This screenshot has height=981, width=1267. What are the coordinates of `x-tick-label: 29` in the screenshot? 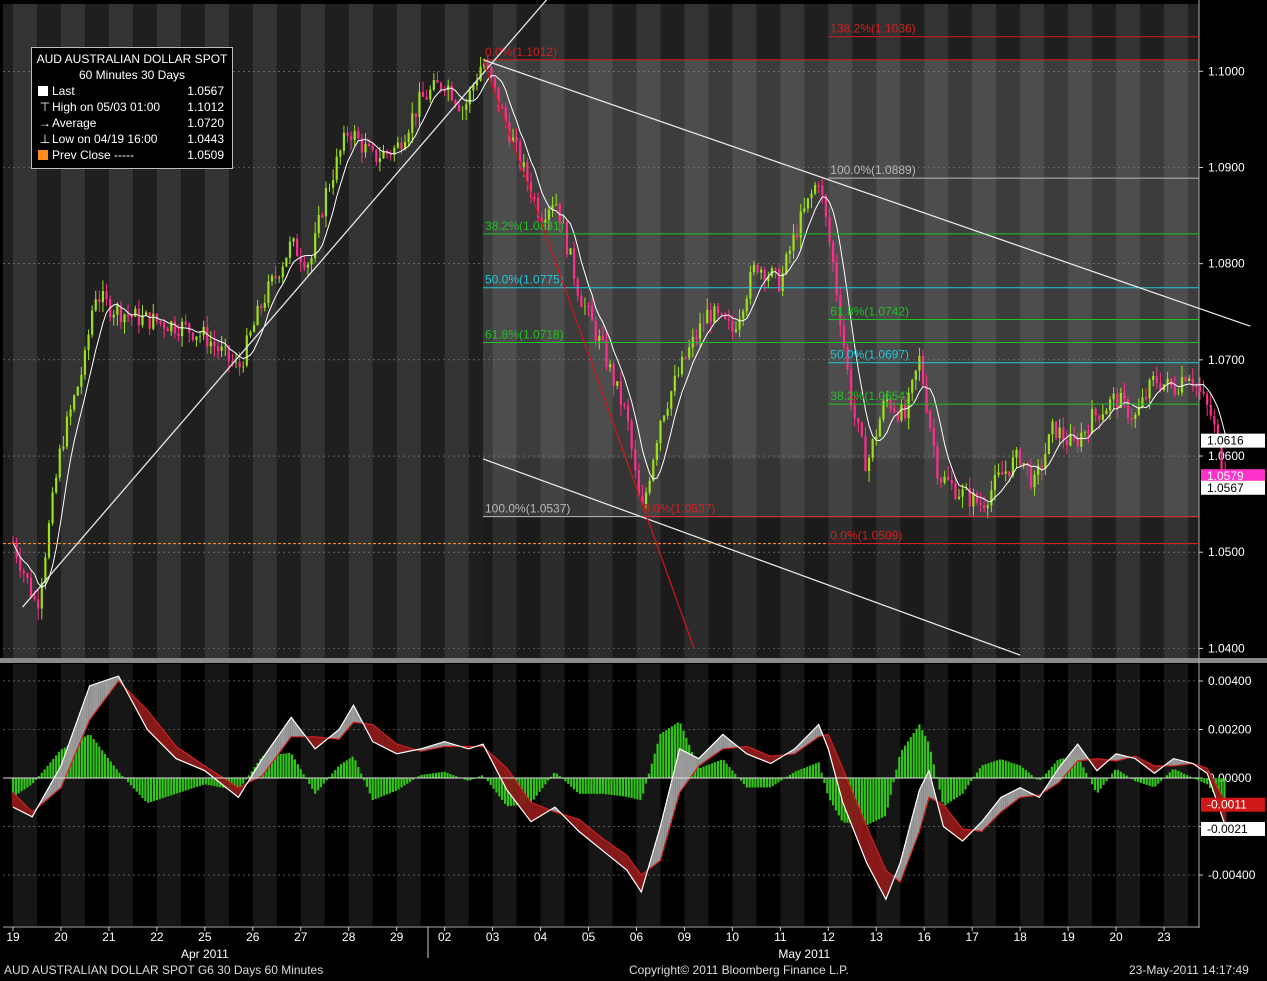 It's located at (397, 937).